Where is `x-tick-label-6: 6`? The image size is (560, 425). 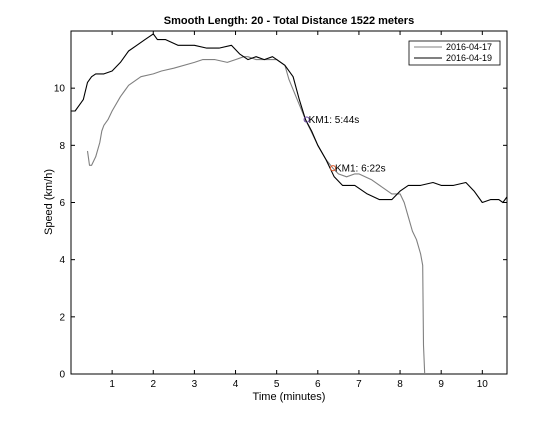
x-tick-label-6: 6 is located at coordinates (318, 384).